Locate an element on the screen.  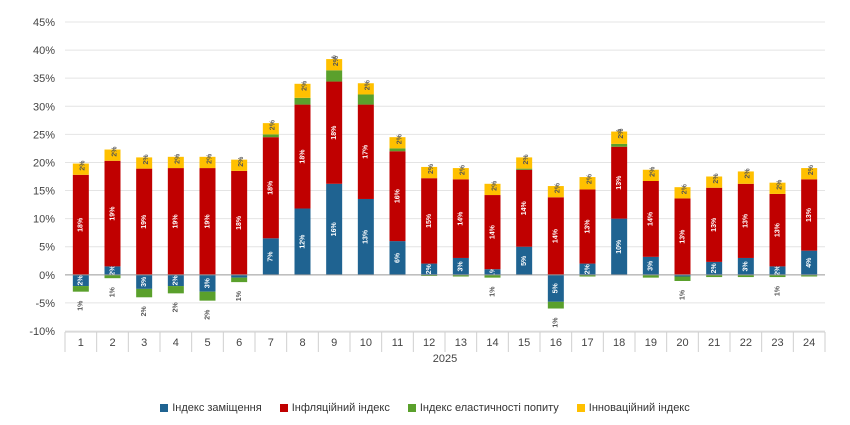
x-tick-label: 2 is located at coordinates (112, 343).